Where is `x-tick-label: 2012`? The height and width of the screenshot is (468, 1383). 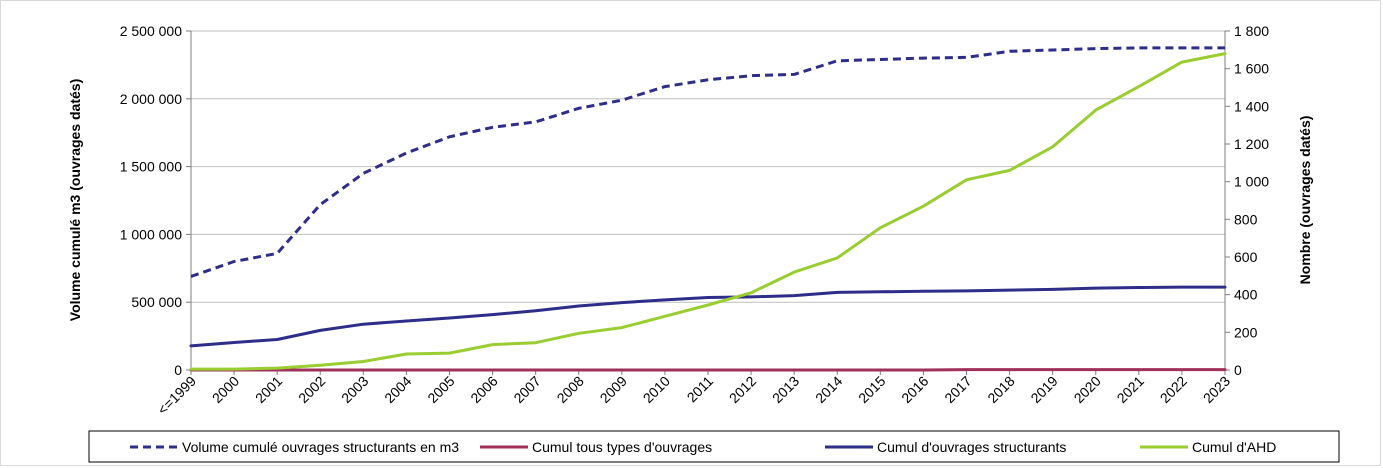 x-tick-label: 2012 is located at coordinates (742, 389).